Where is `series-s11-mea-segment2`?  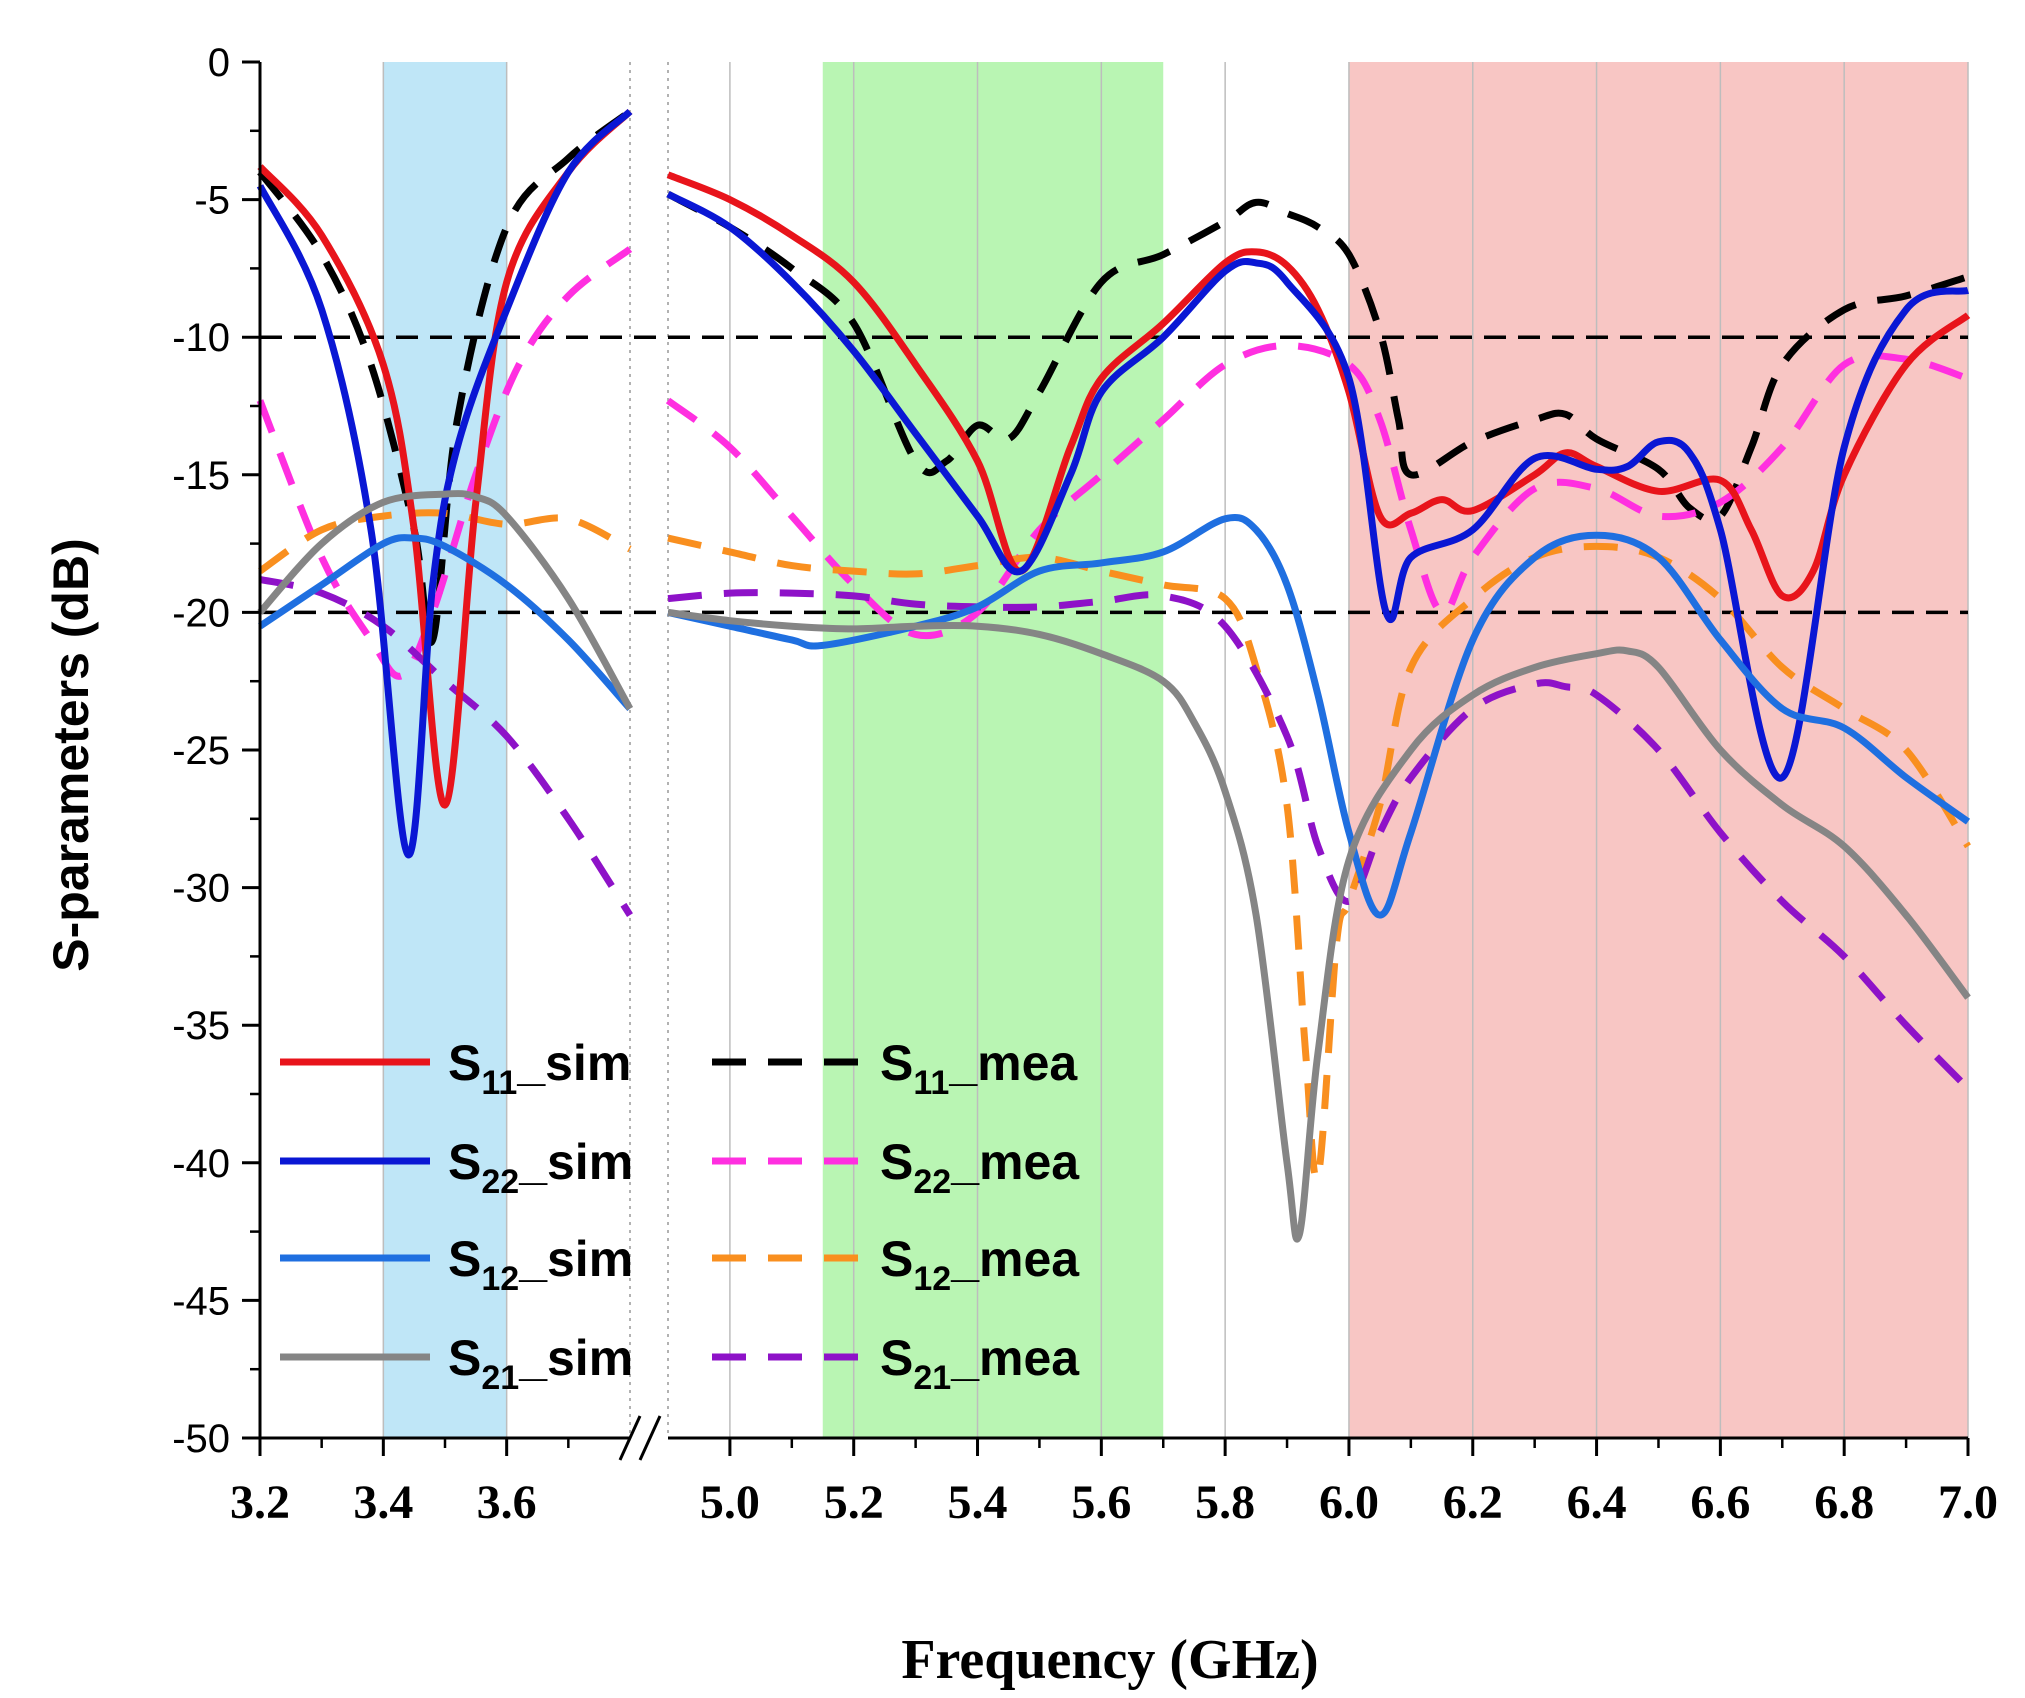 series-s11-mea-segment2 is located at coordinates (1318, 357).